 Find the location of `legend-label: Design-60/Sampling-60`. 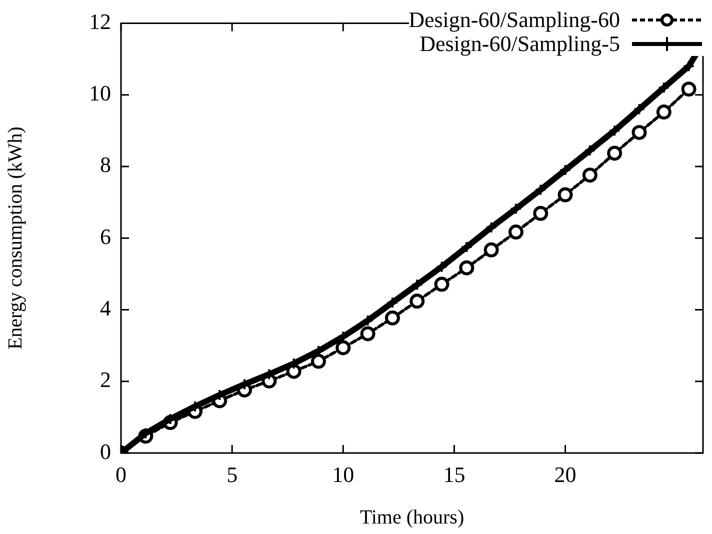

legend-label: Design-60/Sampling-60 is located at coordinates (514, 20).